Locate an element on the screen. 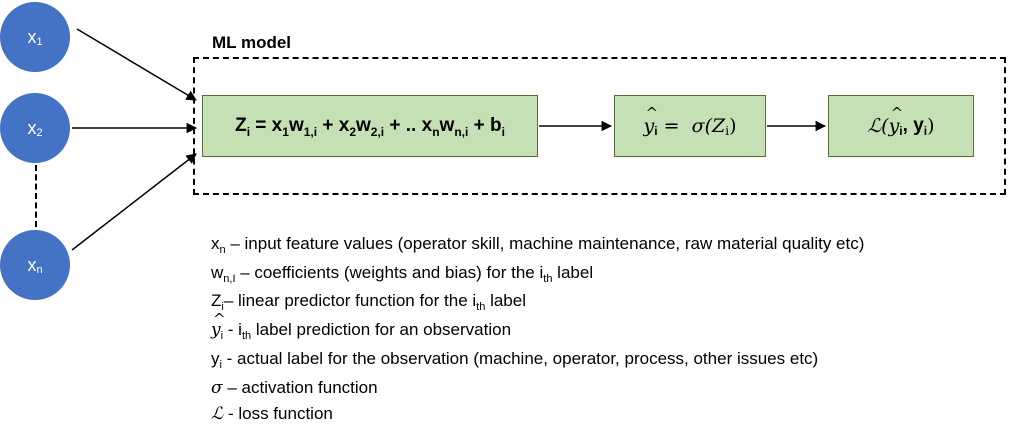 Image resolution: width=1015 pixels, height=428 pixels. node-ellipsis-connector is located at coordinates (36, 196).